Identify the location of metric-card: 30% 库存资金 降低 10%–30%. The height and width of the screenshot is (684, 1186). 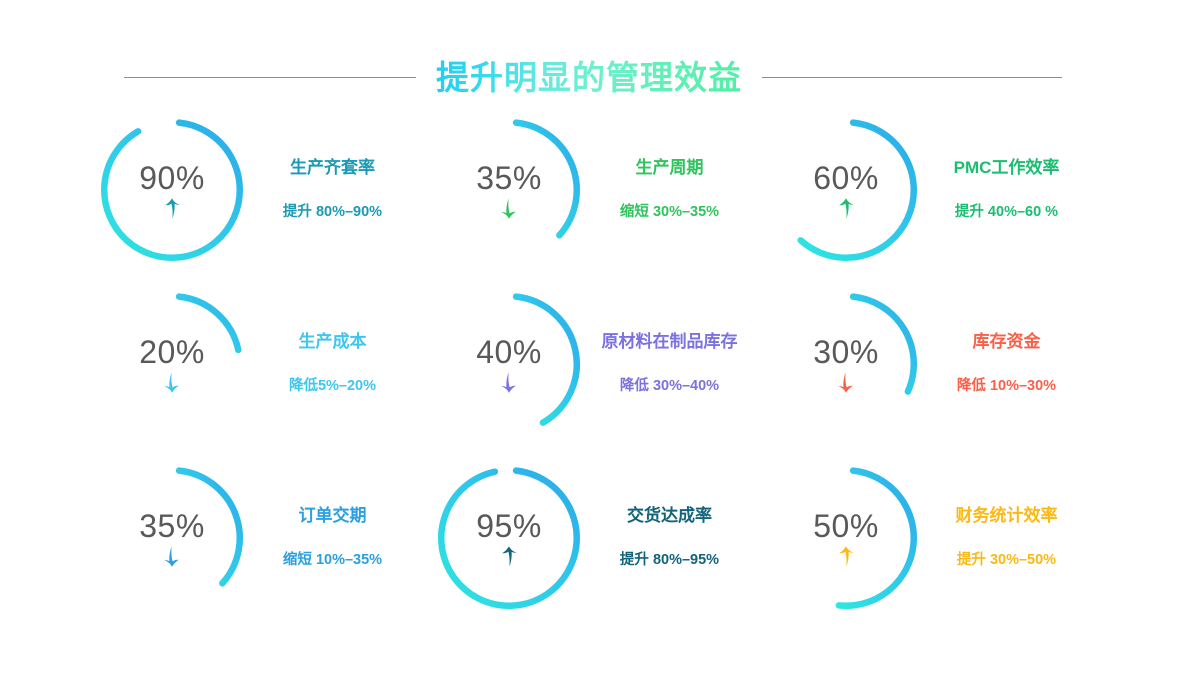
(930, 379).